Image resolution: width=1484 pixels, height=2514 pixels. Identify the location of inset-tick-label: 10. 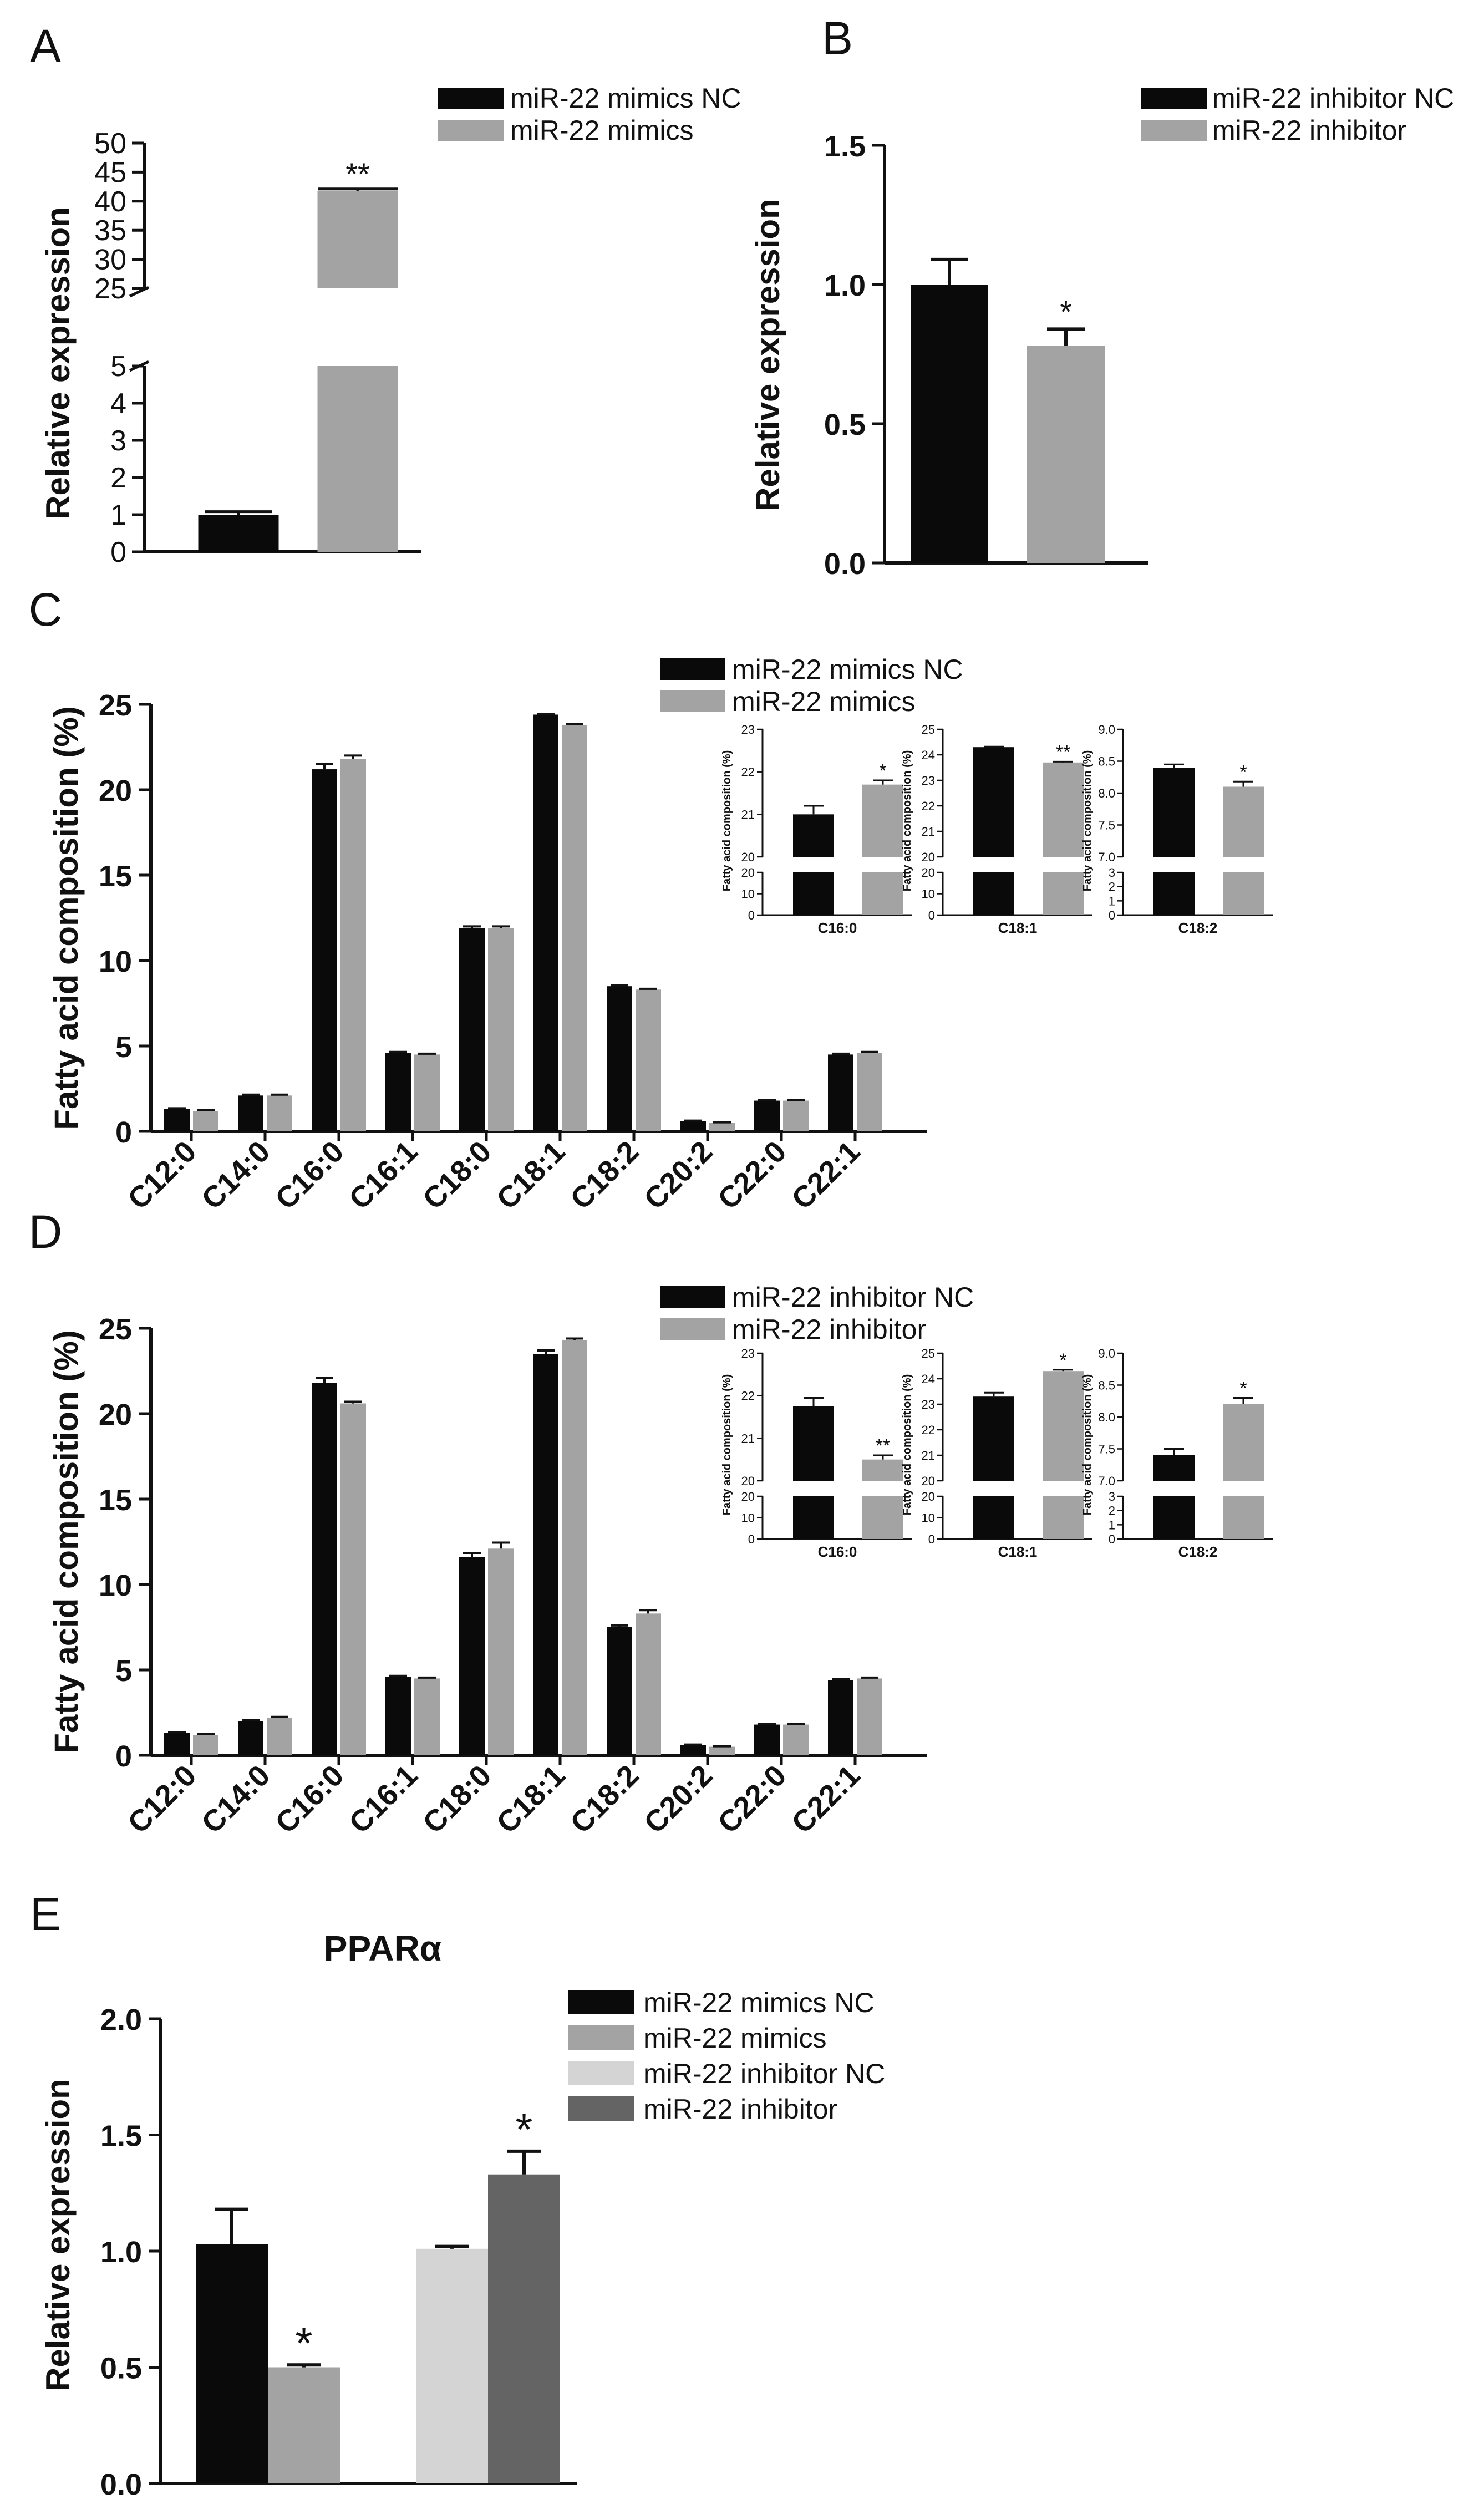
(928, 1518).